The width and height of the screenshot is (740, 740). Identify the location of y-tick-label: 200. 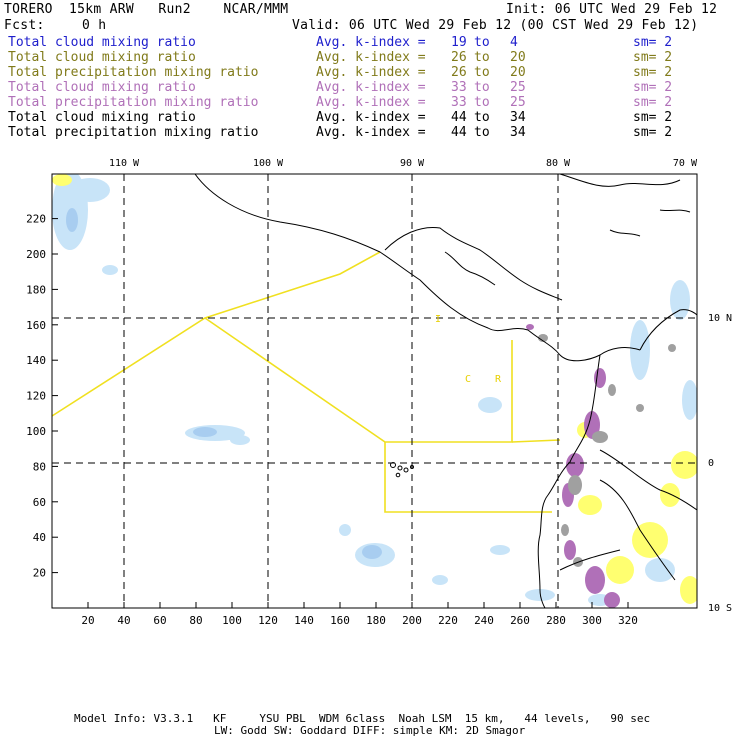
(36, 254).